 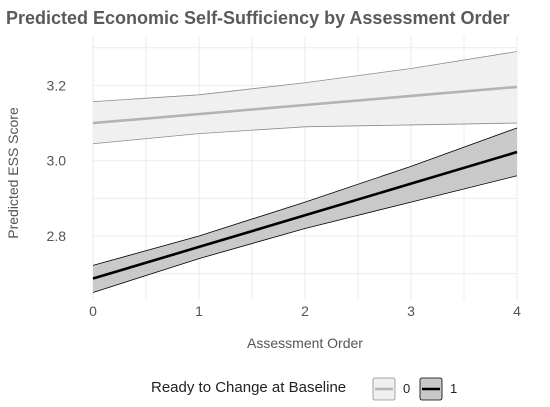 I want to click on y-tick-label: 3.2, so click(x=57, y=85).